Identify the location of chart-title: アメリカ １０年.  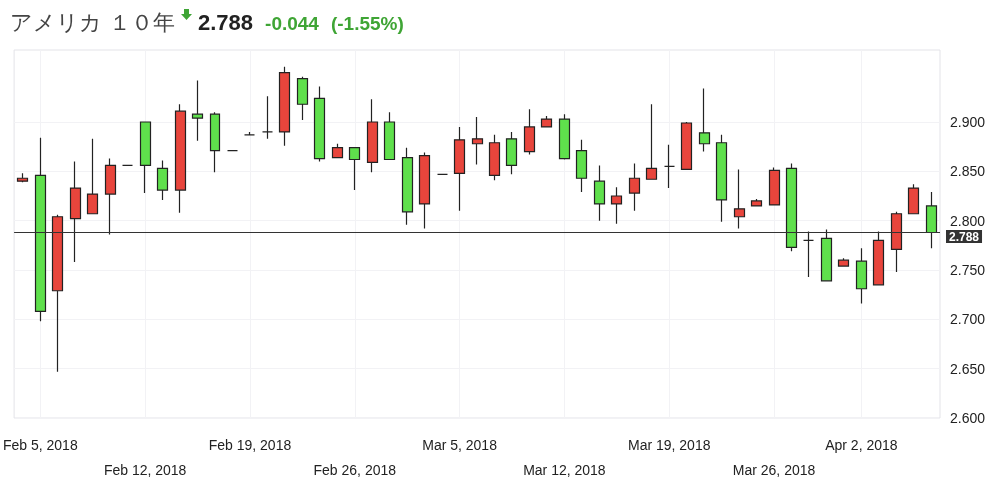
(92, 22).